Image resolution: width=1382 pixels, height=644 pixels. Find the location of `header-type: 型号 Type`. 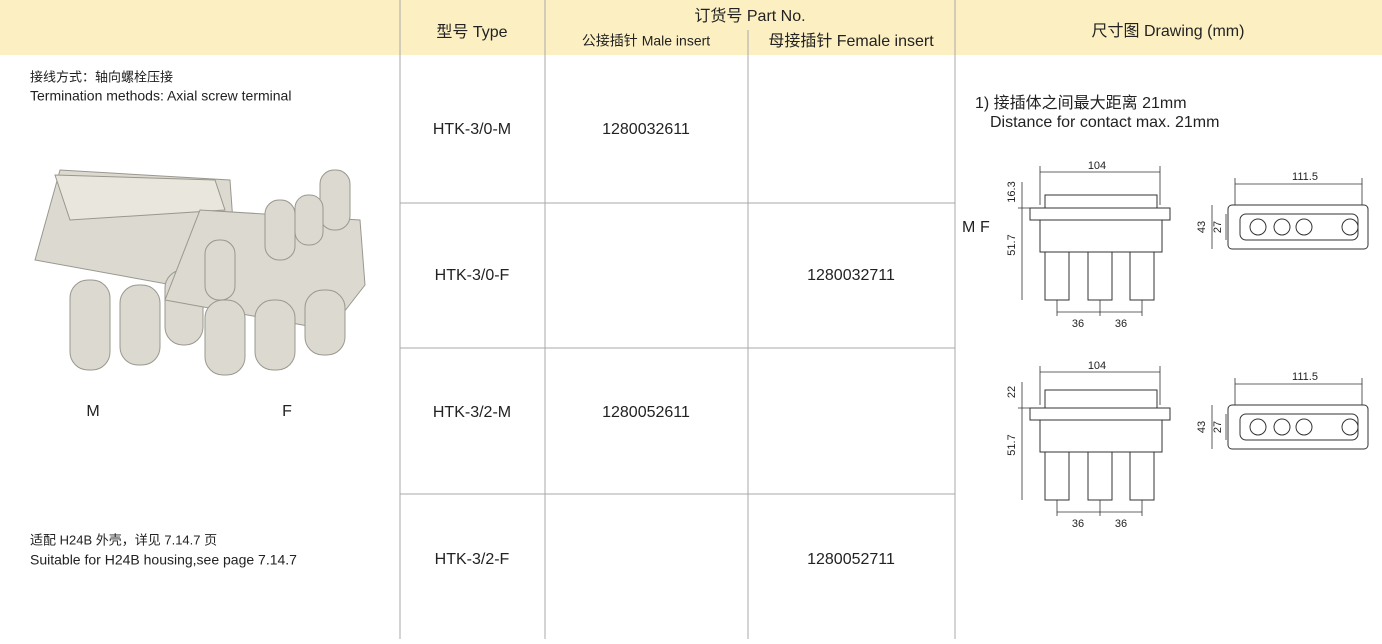

header-type: 型号 Type is located at coordinates (471, 32).